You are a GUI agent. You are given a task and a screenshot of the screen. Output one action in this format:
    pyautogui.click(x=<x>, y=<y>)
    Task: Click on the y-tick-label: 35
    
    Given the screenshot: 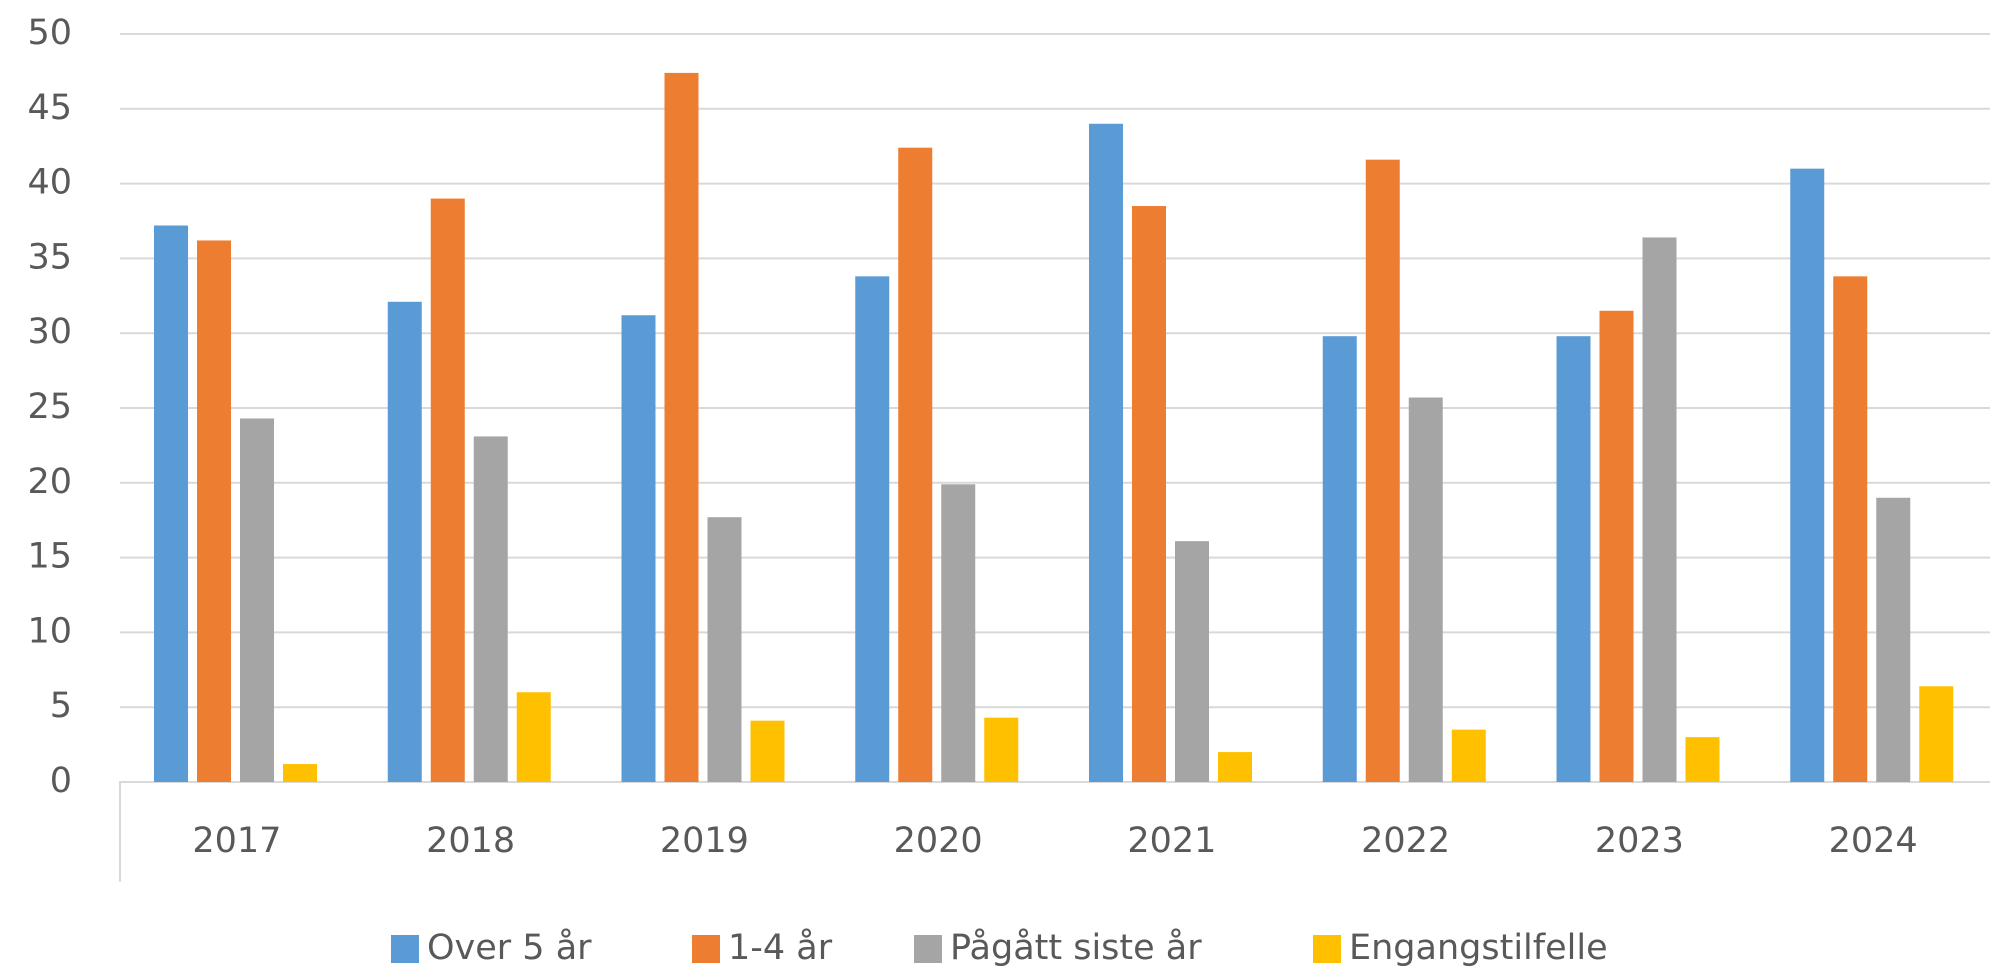 What is the action you would take?
    pyautogui.click(x=49, y=257)
    